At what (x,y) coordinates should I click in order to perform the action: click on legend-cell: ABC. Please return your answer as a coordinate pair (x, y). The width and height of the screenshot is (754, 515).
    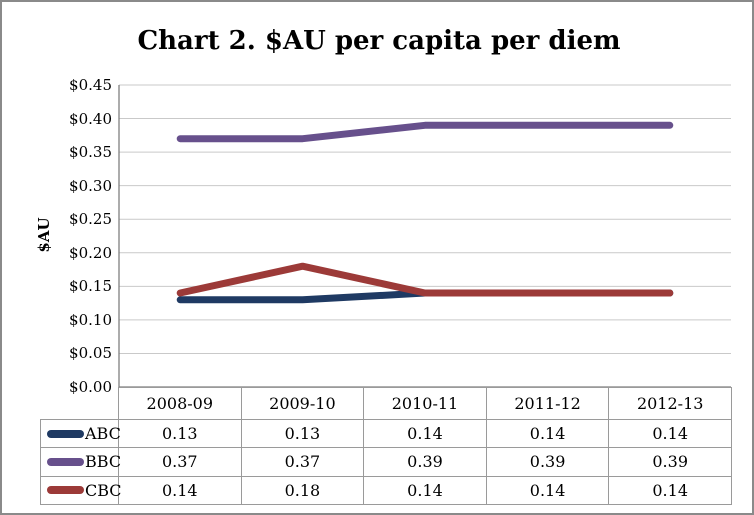
    Looking at the image, I should click on (80, 434).